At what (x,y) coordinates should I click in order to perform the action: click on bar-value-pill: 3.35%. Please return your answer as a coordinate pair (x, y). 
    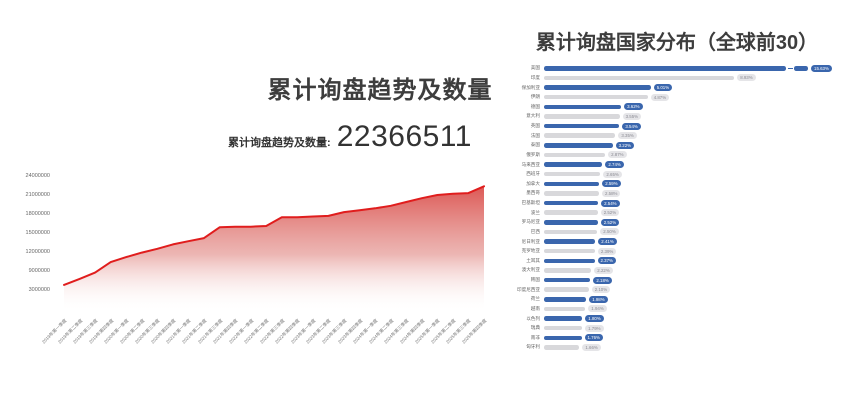
    Looking at the image, I should click on (627, 136).